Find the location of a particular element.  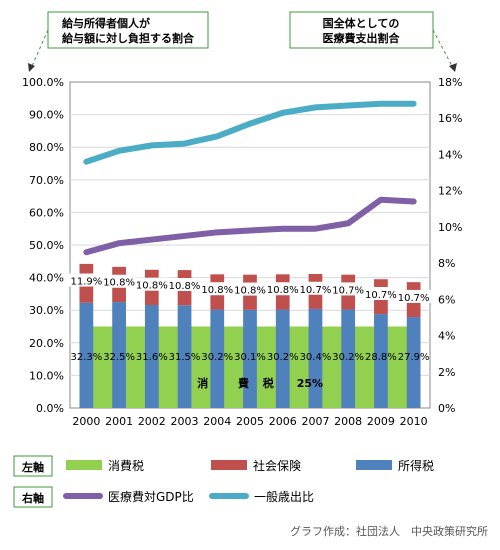

legend-left-tag: 左軸 is located at coordinates (32, 467).